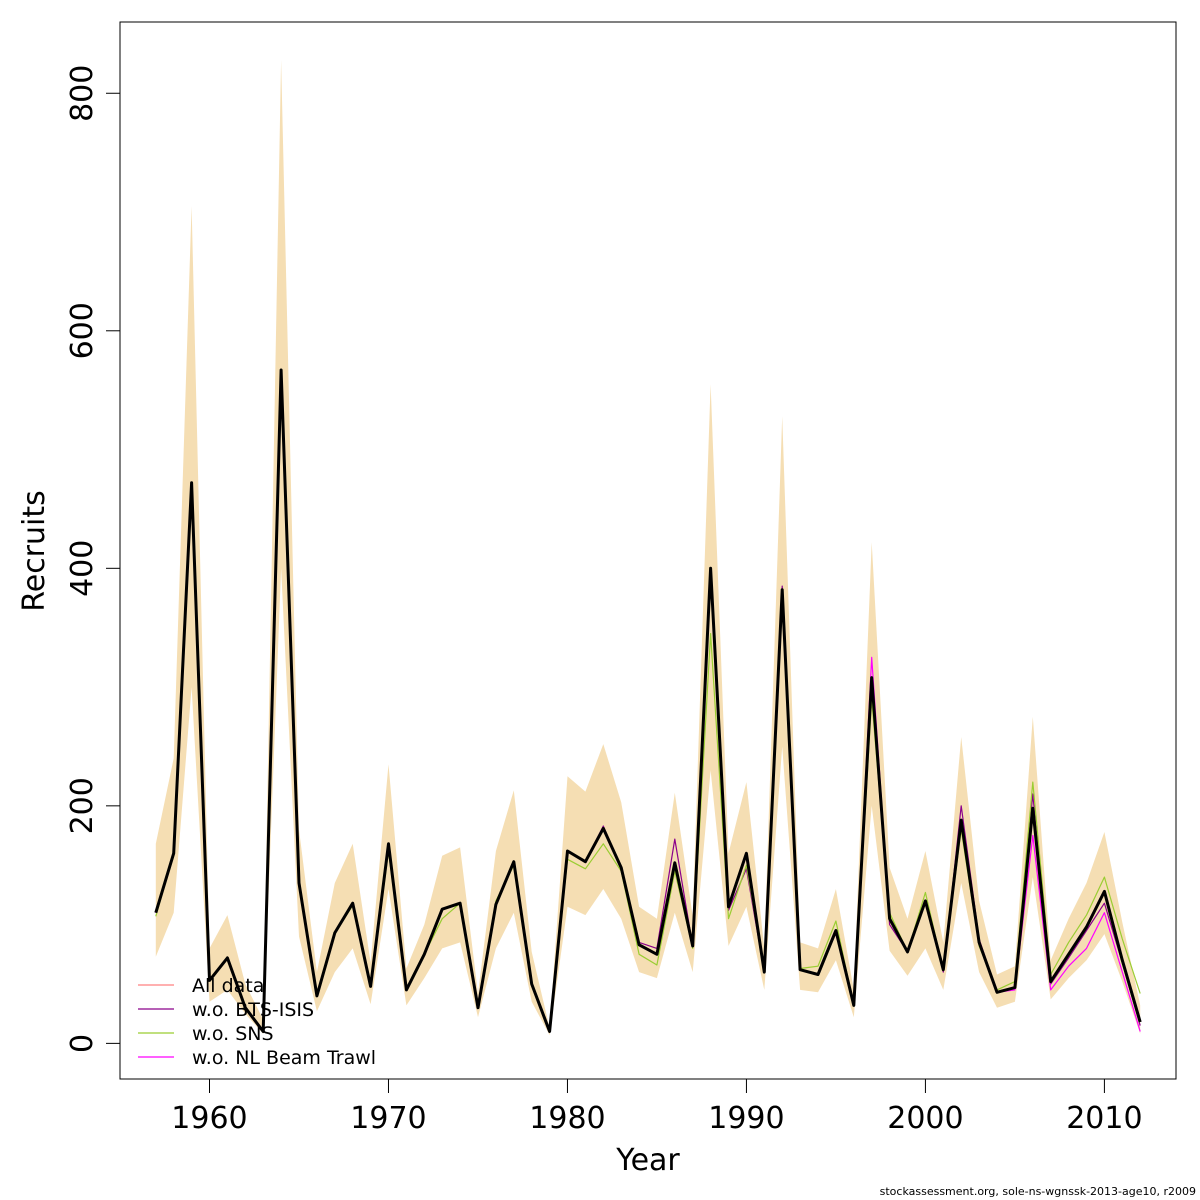 Image resolution: width=1200 pixels, height=1200 pixels. Describe the element at coordinates (228, 986) in the screenshot. I see `legend-label-0: All data` at that location.